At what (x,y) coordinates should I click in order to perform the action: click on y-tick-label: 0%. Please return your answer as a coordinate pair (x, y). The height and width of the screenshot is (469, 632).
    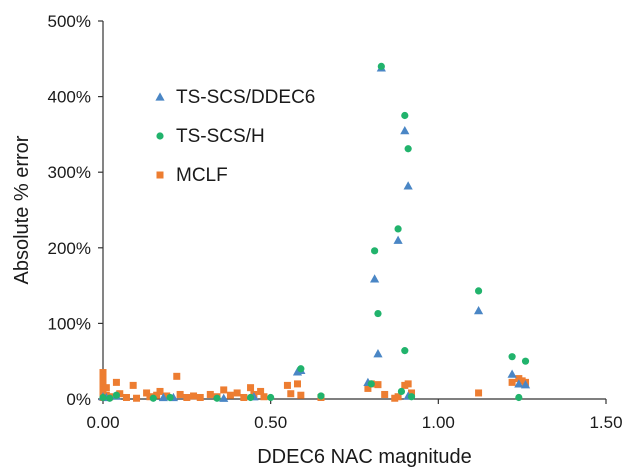
    Looking at the image, I should click on (78, 399).